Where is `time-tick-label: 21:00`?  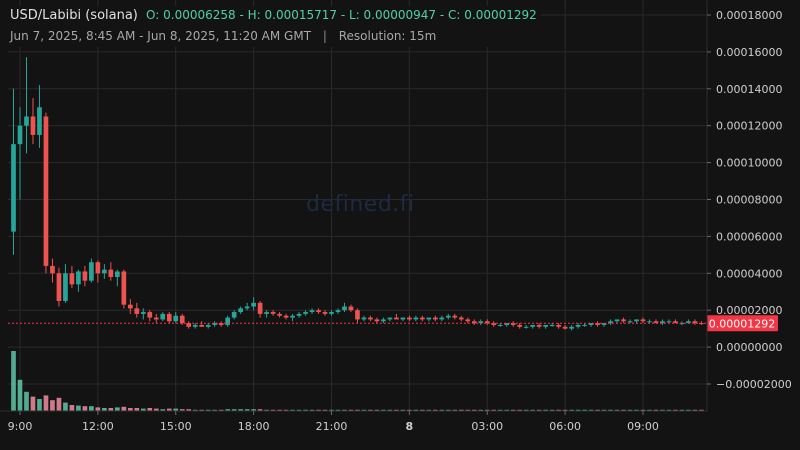
time-tick-label: 21:00 is located at coordinates (332, 426).